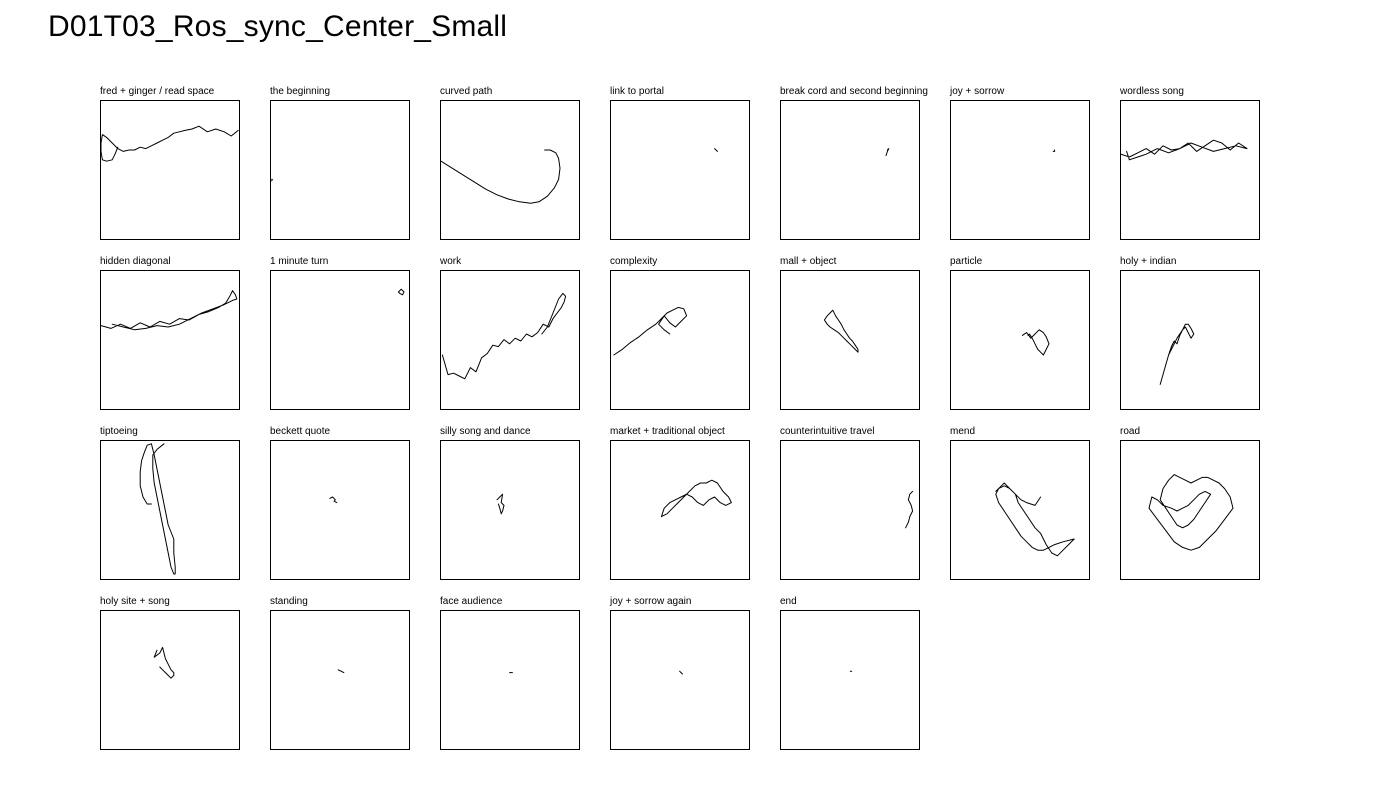 The image size is (1400, 800). Describe the element at coordinates (471, 601) in the screenshot. I see `panel-title: face audience` at that location.